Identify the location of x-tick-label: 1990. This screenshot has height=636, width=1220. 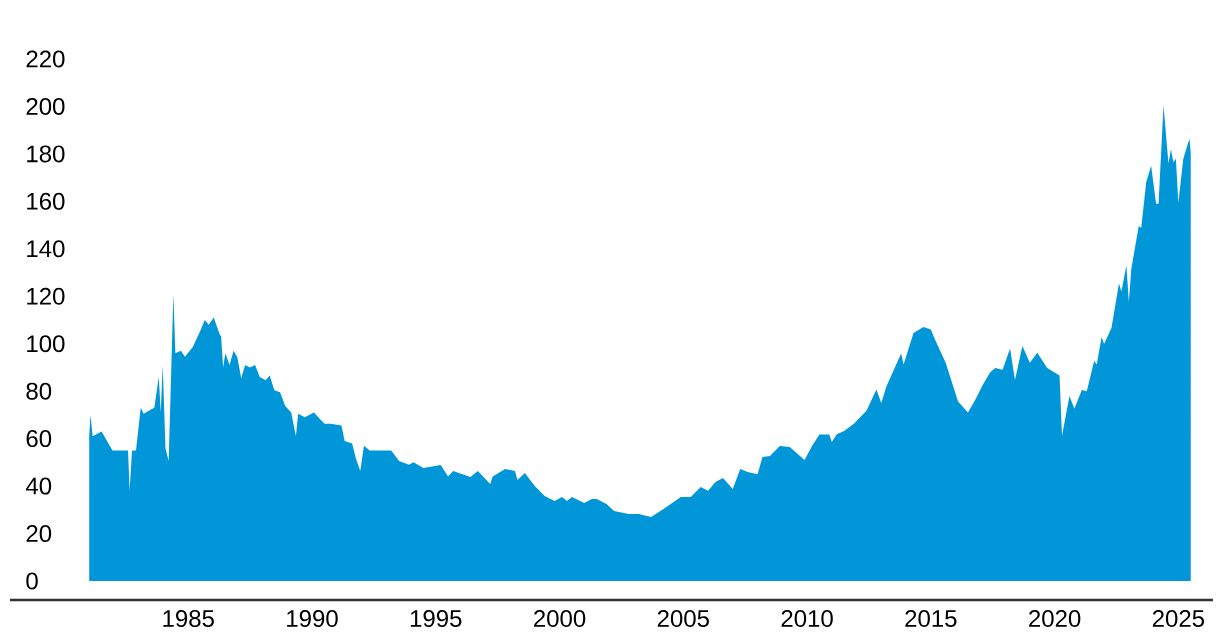
(312, 619).